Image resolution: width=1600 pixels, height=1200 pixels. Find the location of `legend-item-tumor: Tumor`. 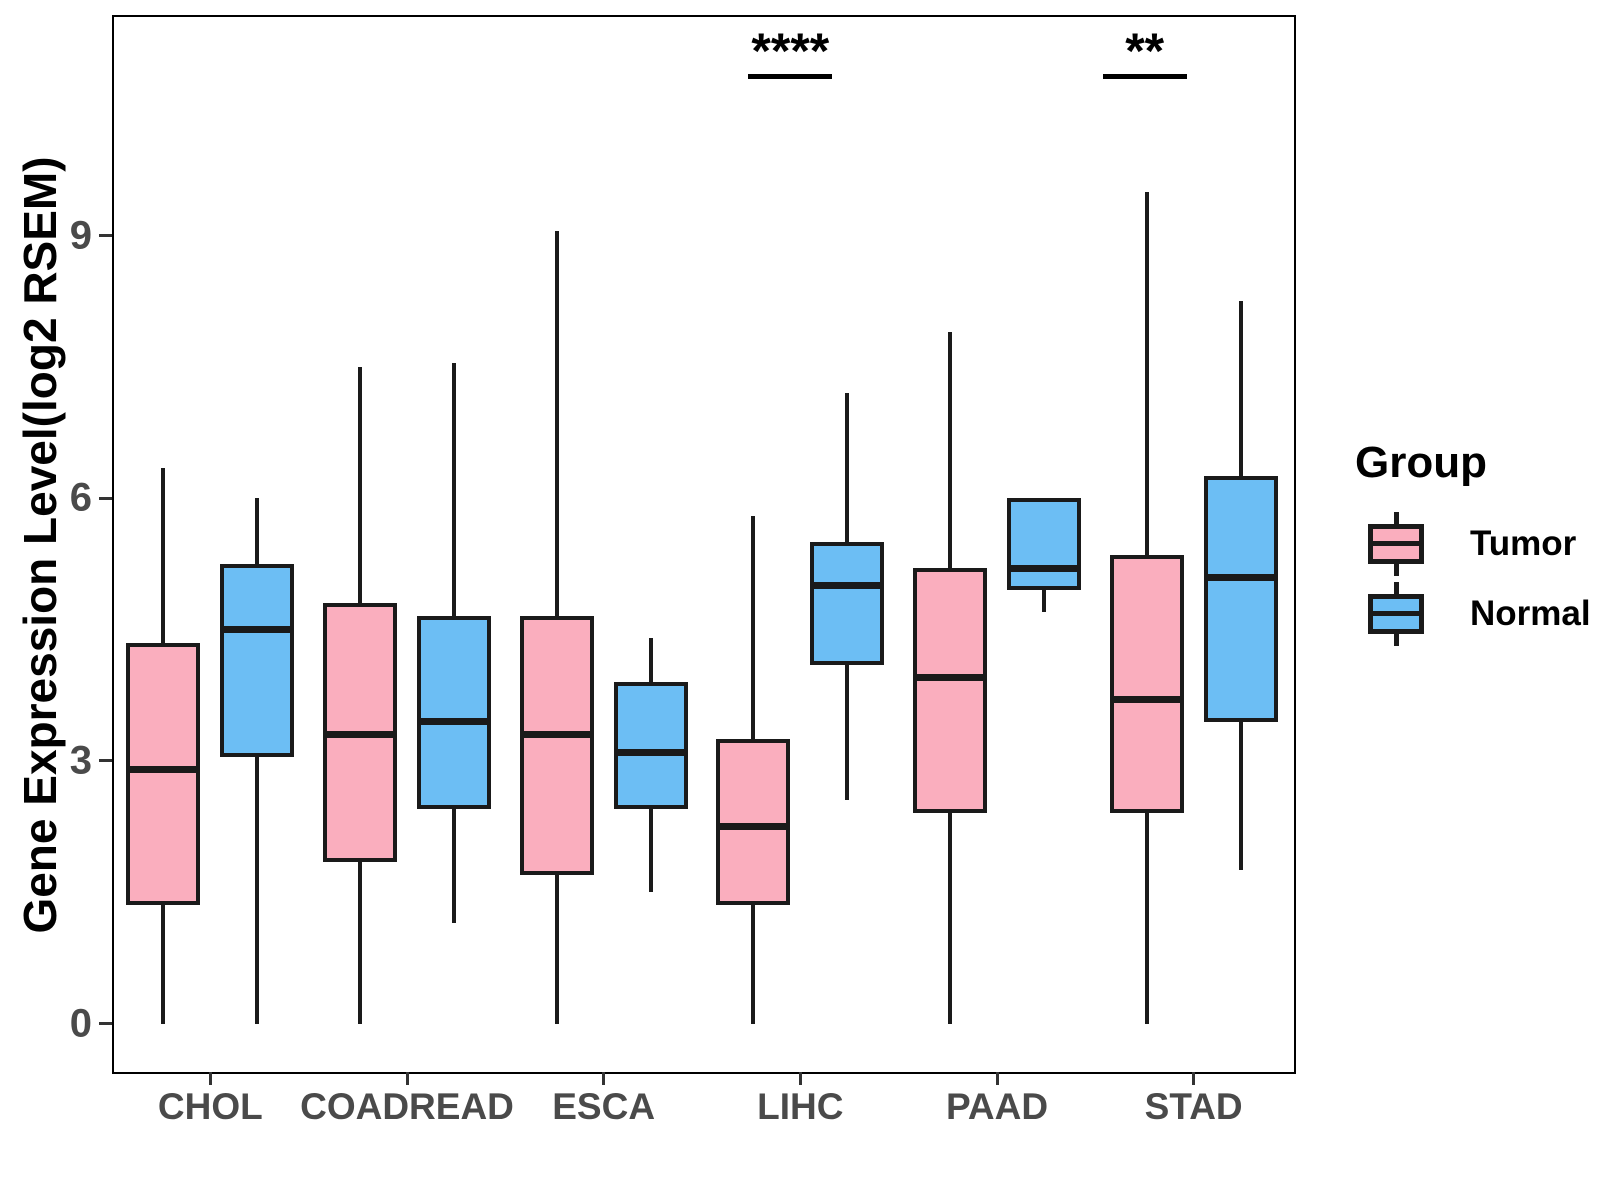

legend-item-tumor: Tumor is located at coordinates (1460, 545).